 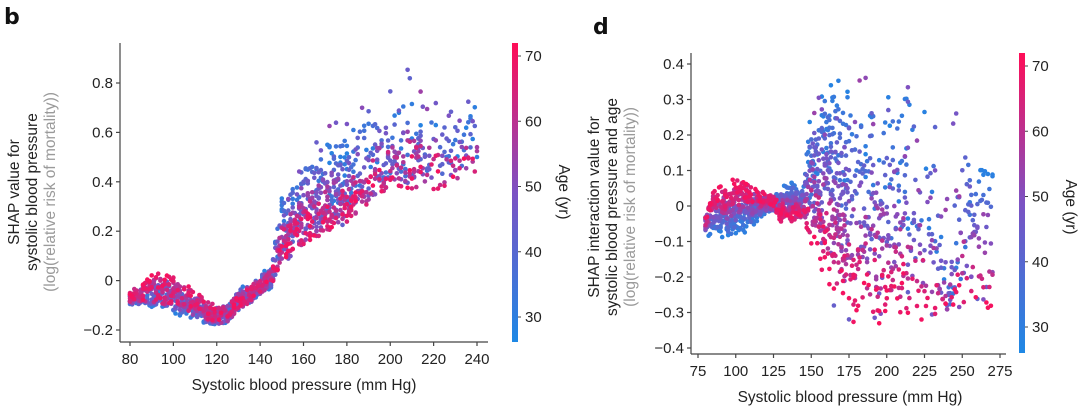 What do you see at coordinates (669, 242) in the screenshot?
I see `y-tick-label: −0.1` at bounding box center [669, 242].